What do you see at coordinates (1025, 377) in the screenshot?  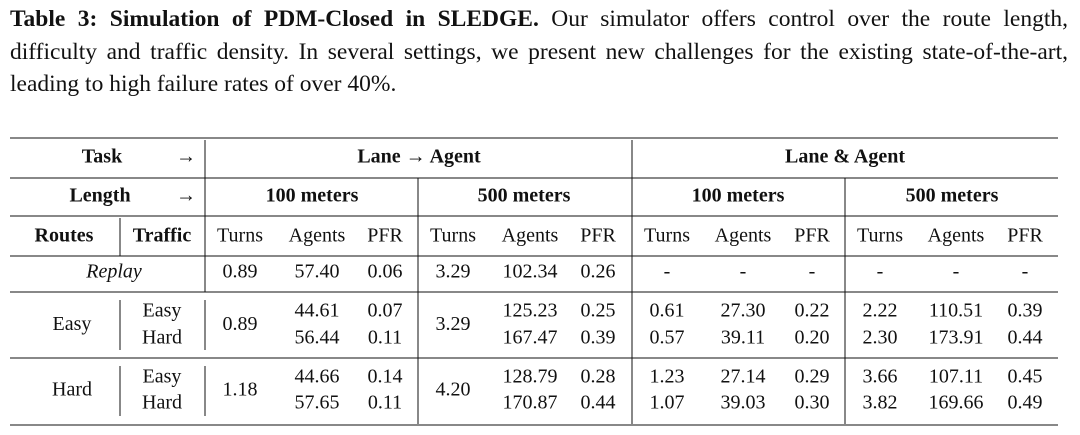 I see `cell: 0.45` at bounding box center [1025, 377].